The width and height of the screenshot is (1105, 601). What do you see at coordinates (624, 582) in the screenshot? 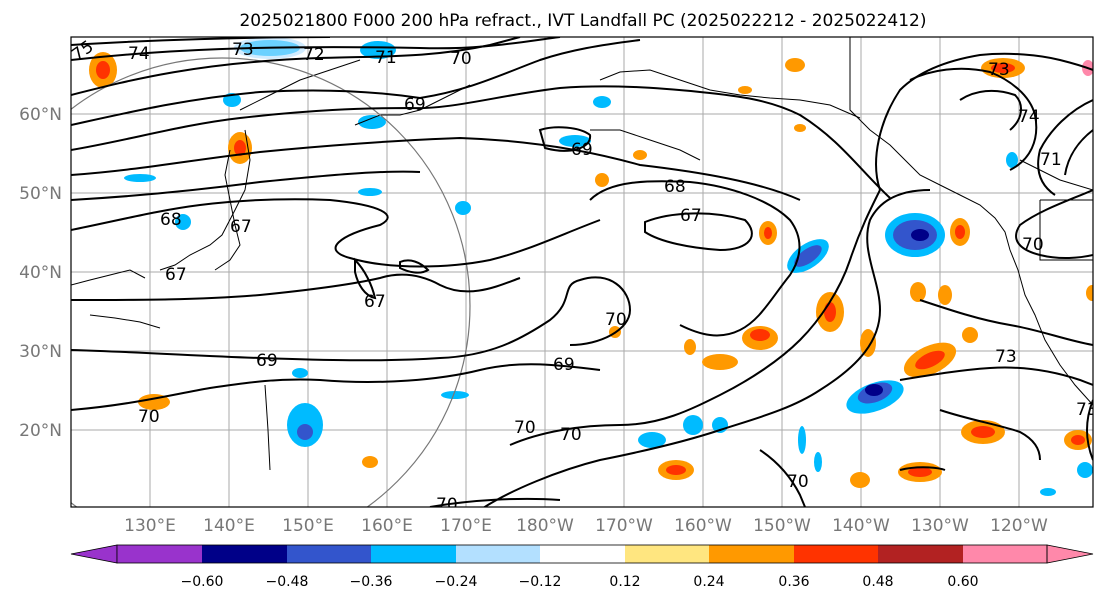
I see `colorbar-tick: 0.12` at bounding box center [624, 582].